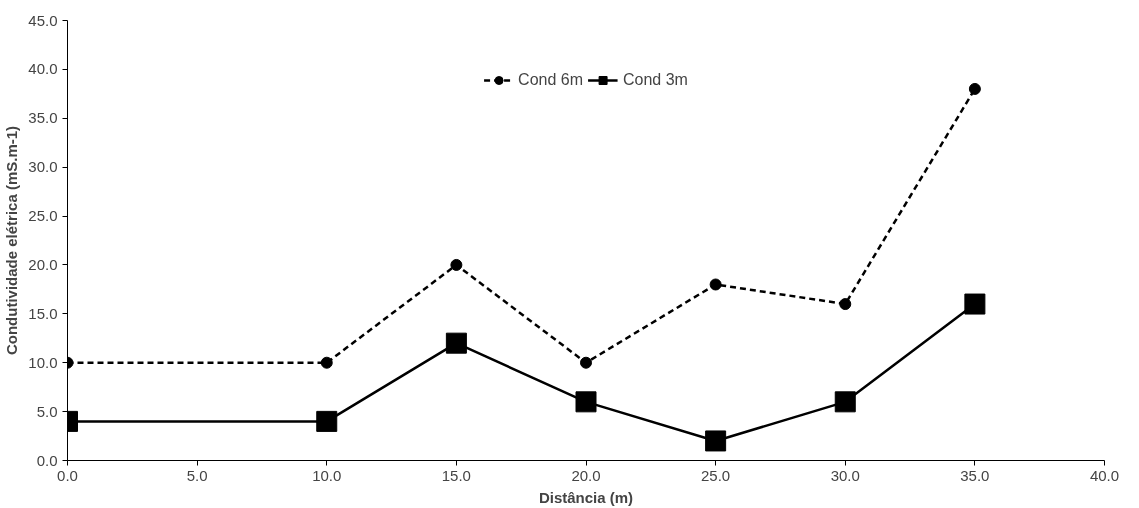  Describe the element at coordinates (43, 216) in the screenshot. I see `y-tick-label: 25.0` at that location.